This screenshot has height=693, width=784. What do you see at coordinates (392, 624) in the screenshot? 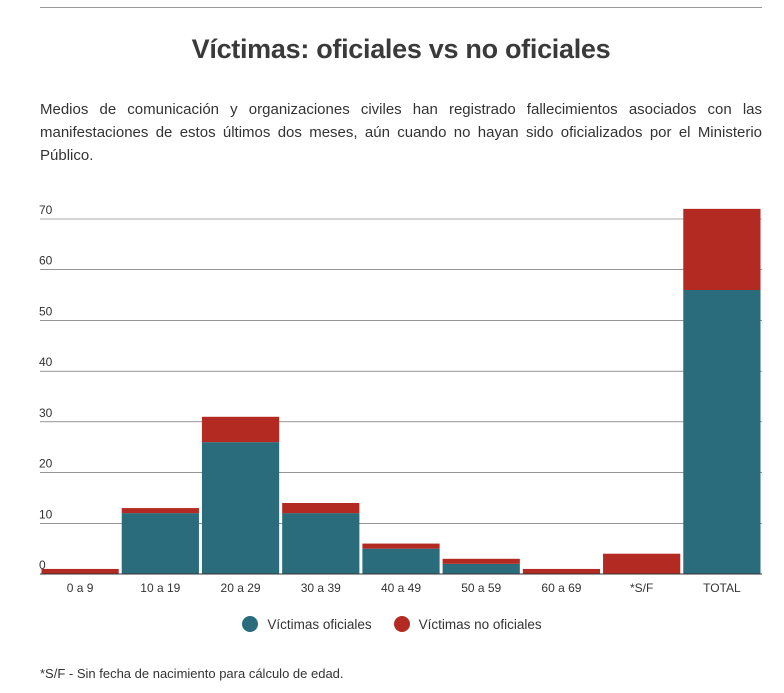
I see `legend: Víctimas oficiales Víctimas no oficiales` at bounding box center [392, 624].